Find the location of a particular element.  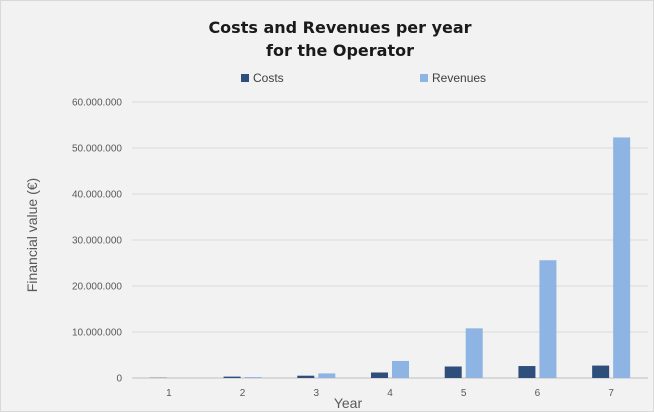

x-tick-label: 4 is located at coordinates (390, 393).